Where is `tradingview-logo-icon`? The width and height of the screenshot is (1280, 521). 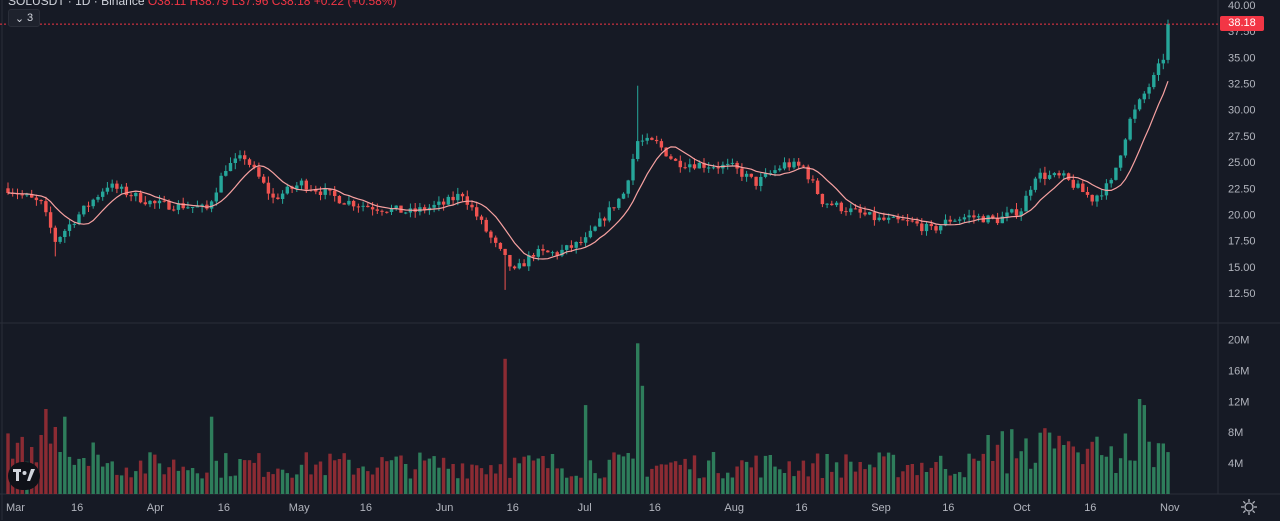
tradingview-logo-icon is located at coordinates (24, 476).